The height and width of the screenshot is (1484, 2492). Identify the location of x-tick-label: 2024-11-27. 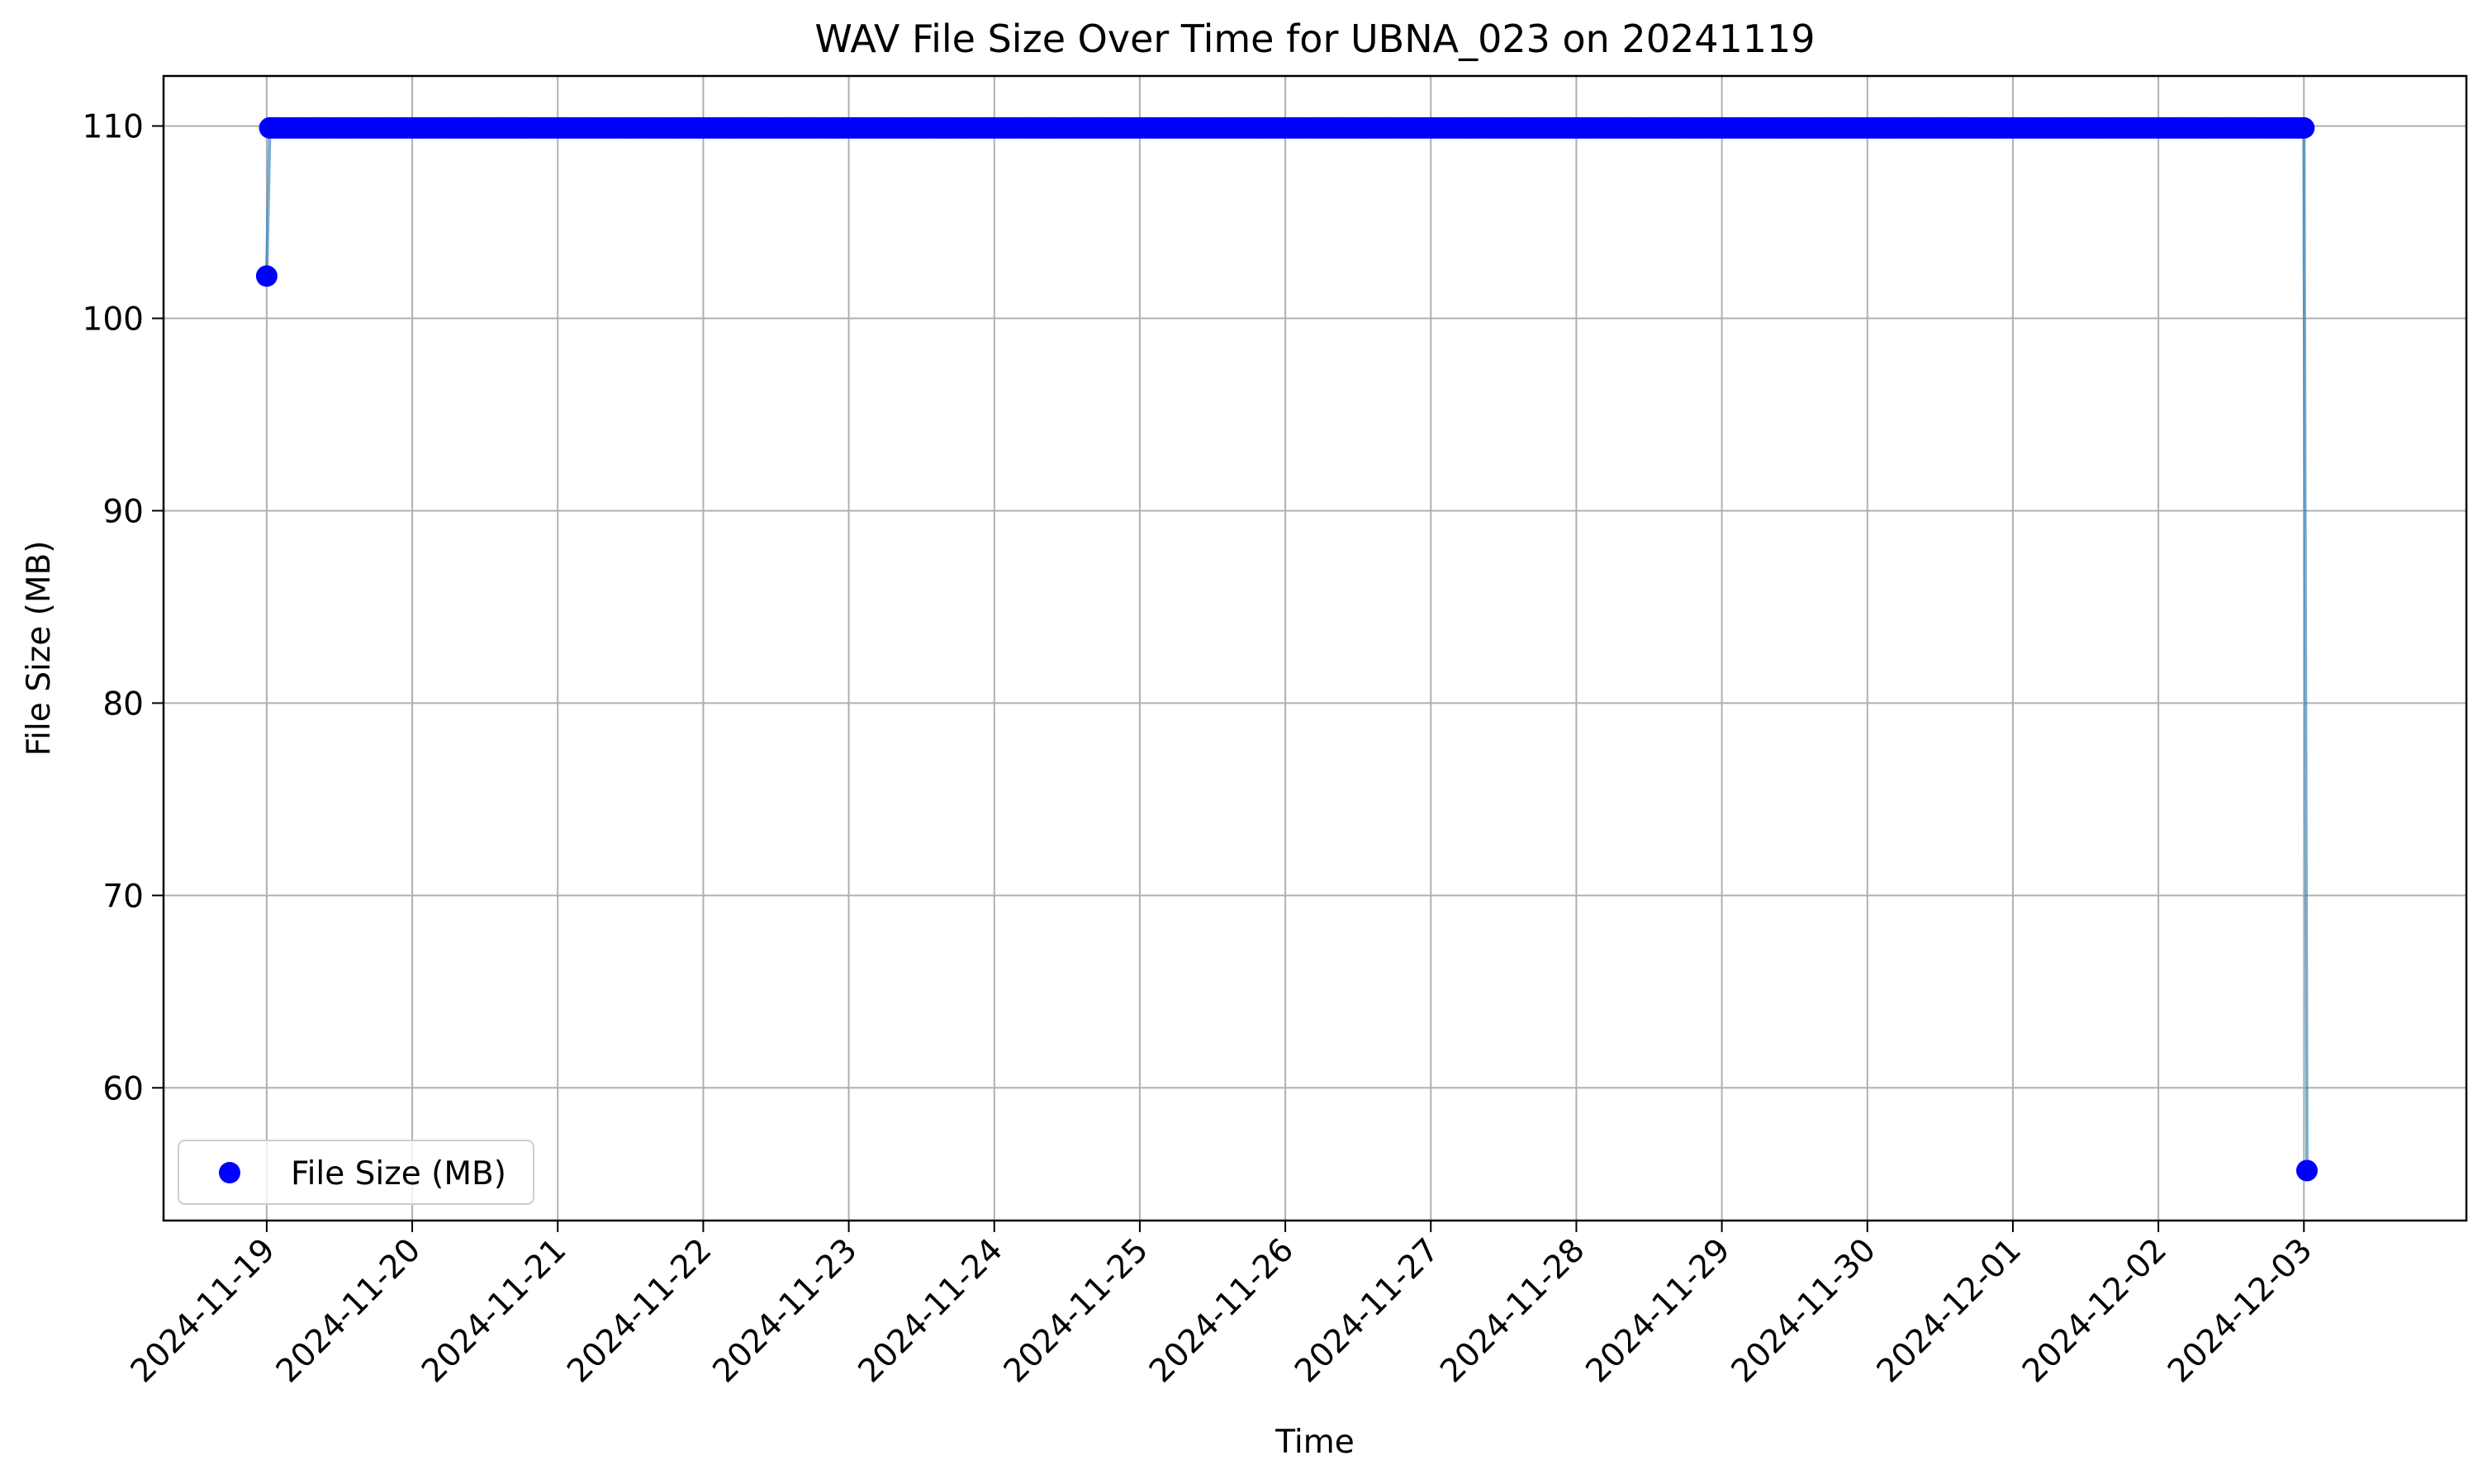
(1367, 1310).